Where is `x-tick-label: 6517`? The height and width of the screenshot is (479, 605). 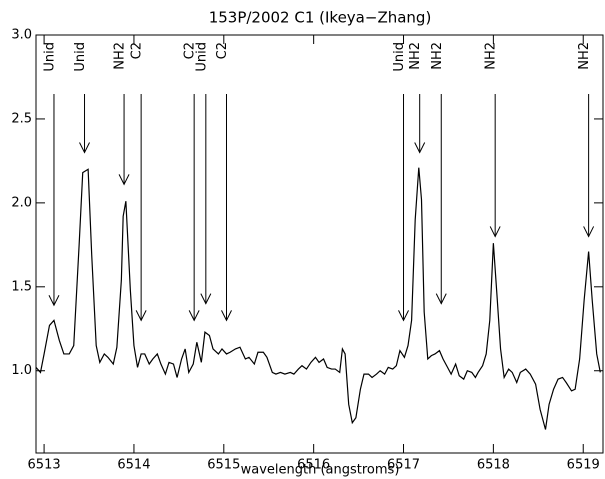
x-tick-label: 6517 is located at coordinates (403, 465).